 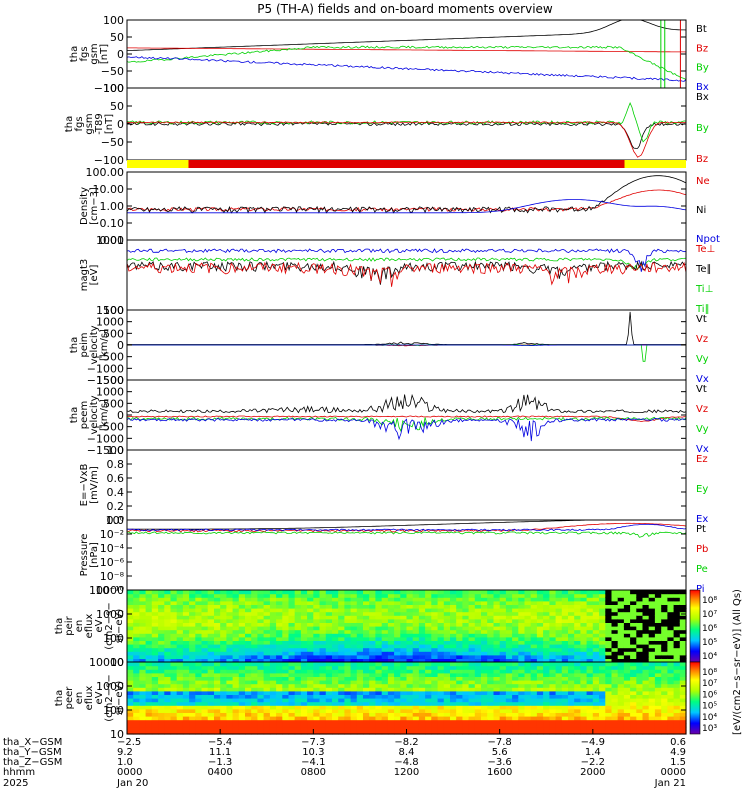 What do you see at coordinates (104, 345) in the screenshot?
I see `y-axis-label-line: [km/s]` at bounding box center [104, 345].